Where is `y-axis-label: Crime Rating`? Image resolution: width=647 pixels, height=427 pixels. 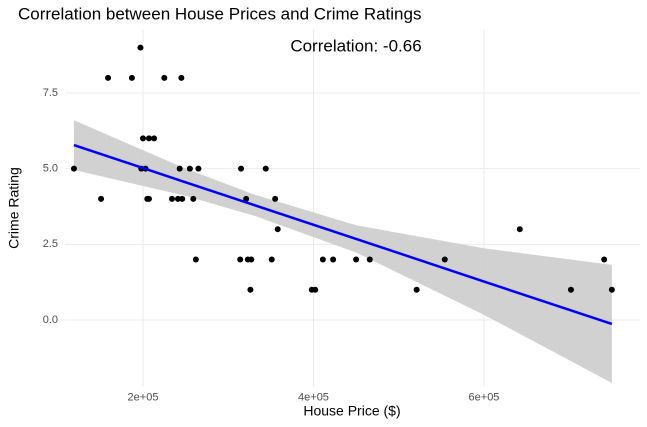 y-axis-label: Crime Rating is located at coordinates (14, 208).